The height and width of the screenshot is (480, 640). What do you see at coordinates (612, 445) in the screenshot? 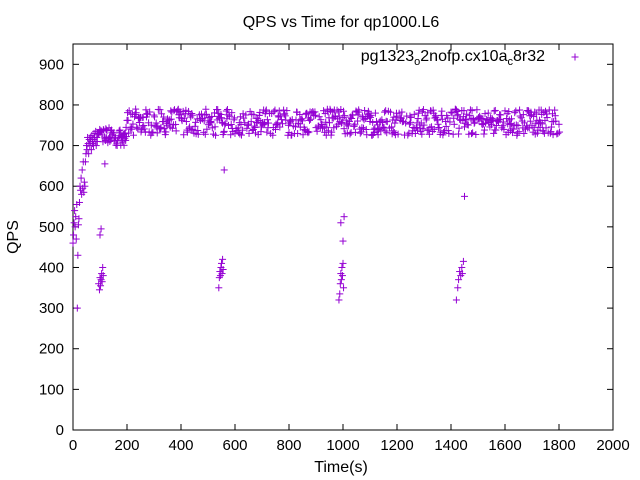
I see `x-tick-label: 2000` at bounding box center [612, 445].